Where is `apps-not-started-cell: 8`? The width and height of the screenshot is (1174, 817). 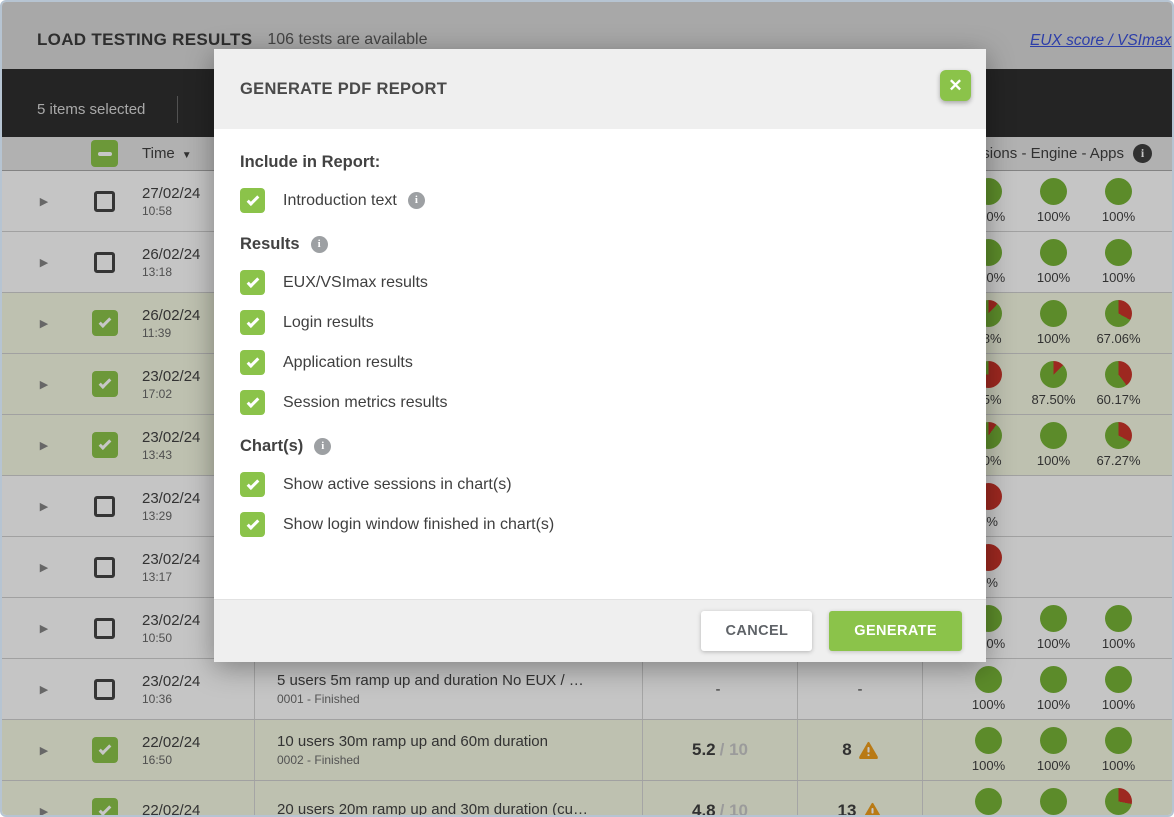
apps-not-started-cell: 8 is located at coordinates (859, 750).